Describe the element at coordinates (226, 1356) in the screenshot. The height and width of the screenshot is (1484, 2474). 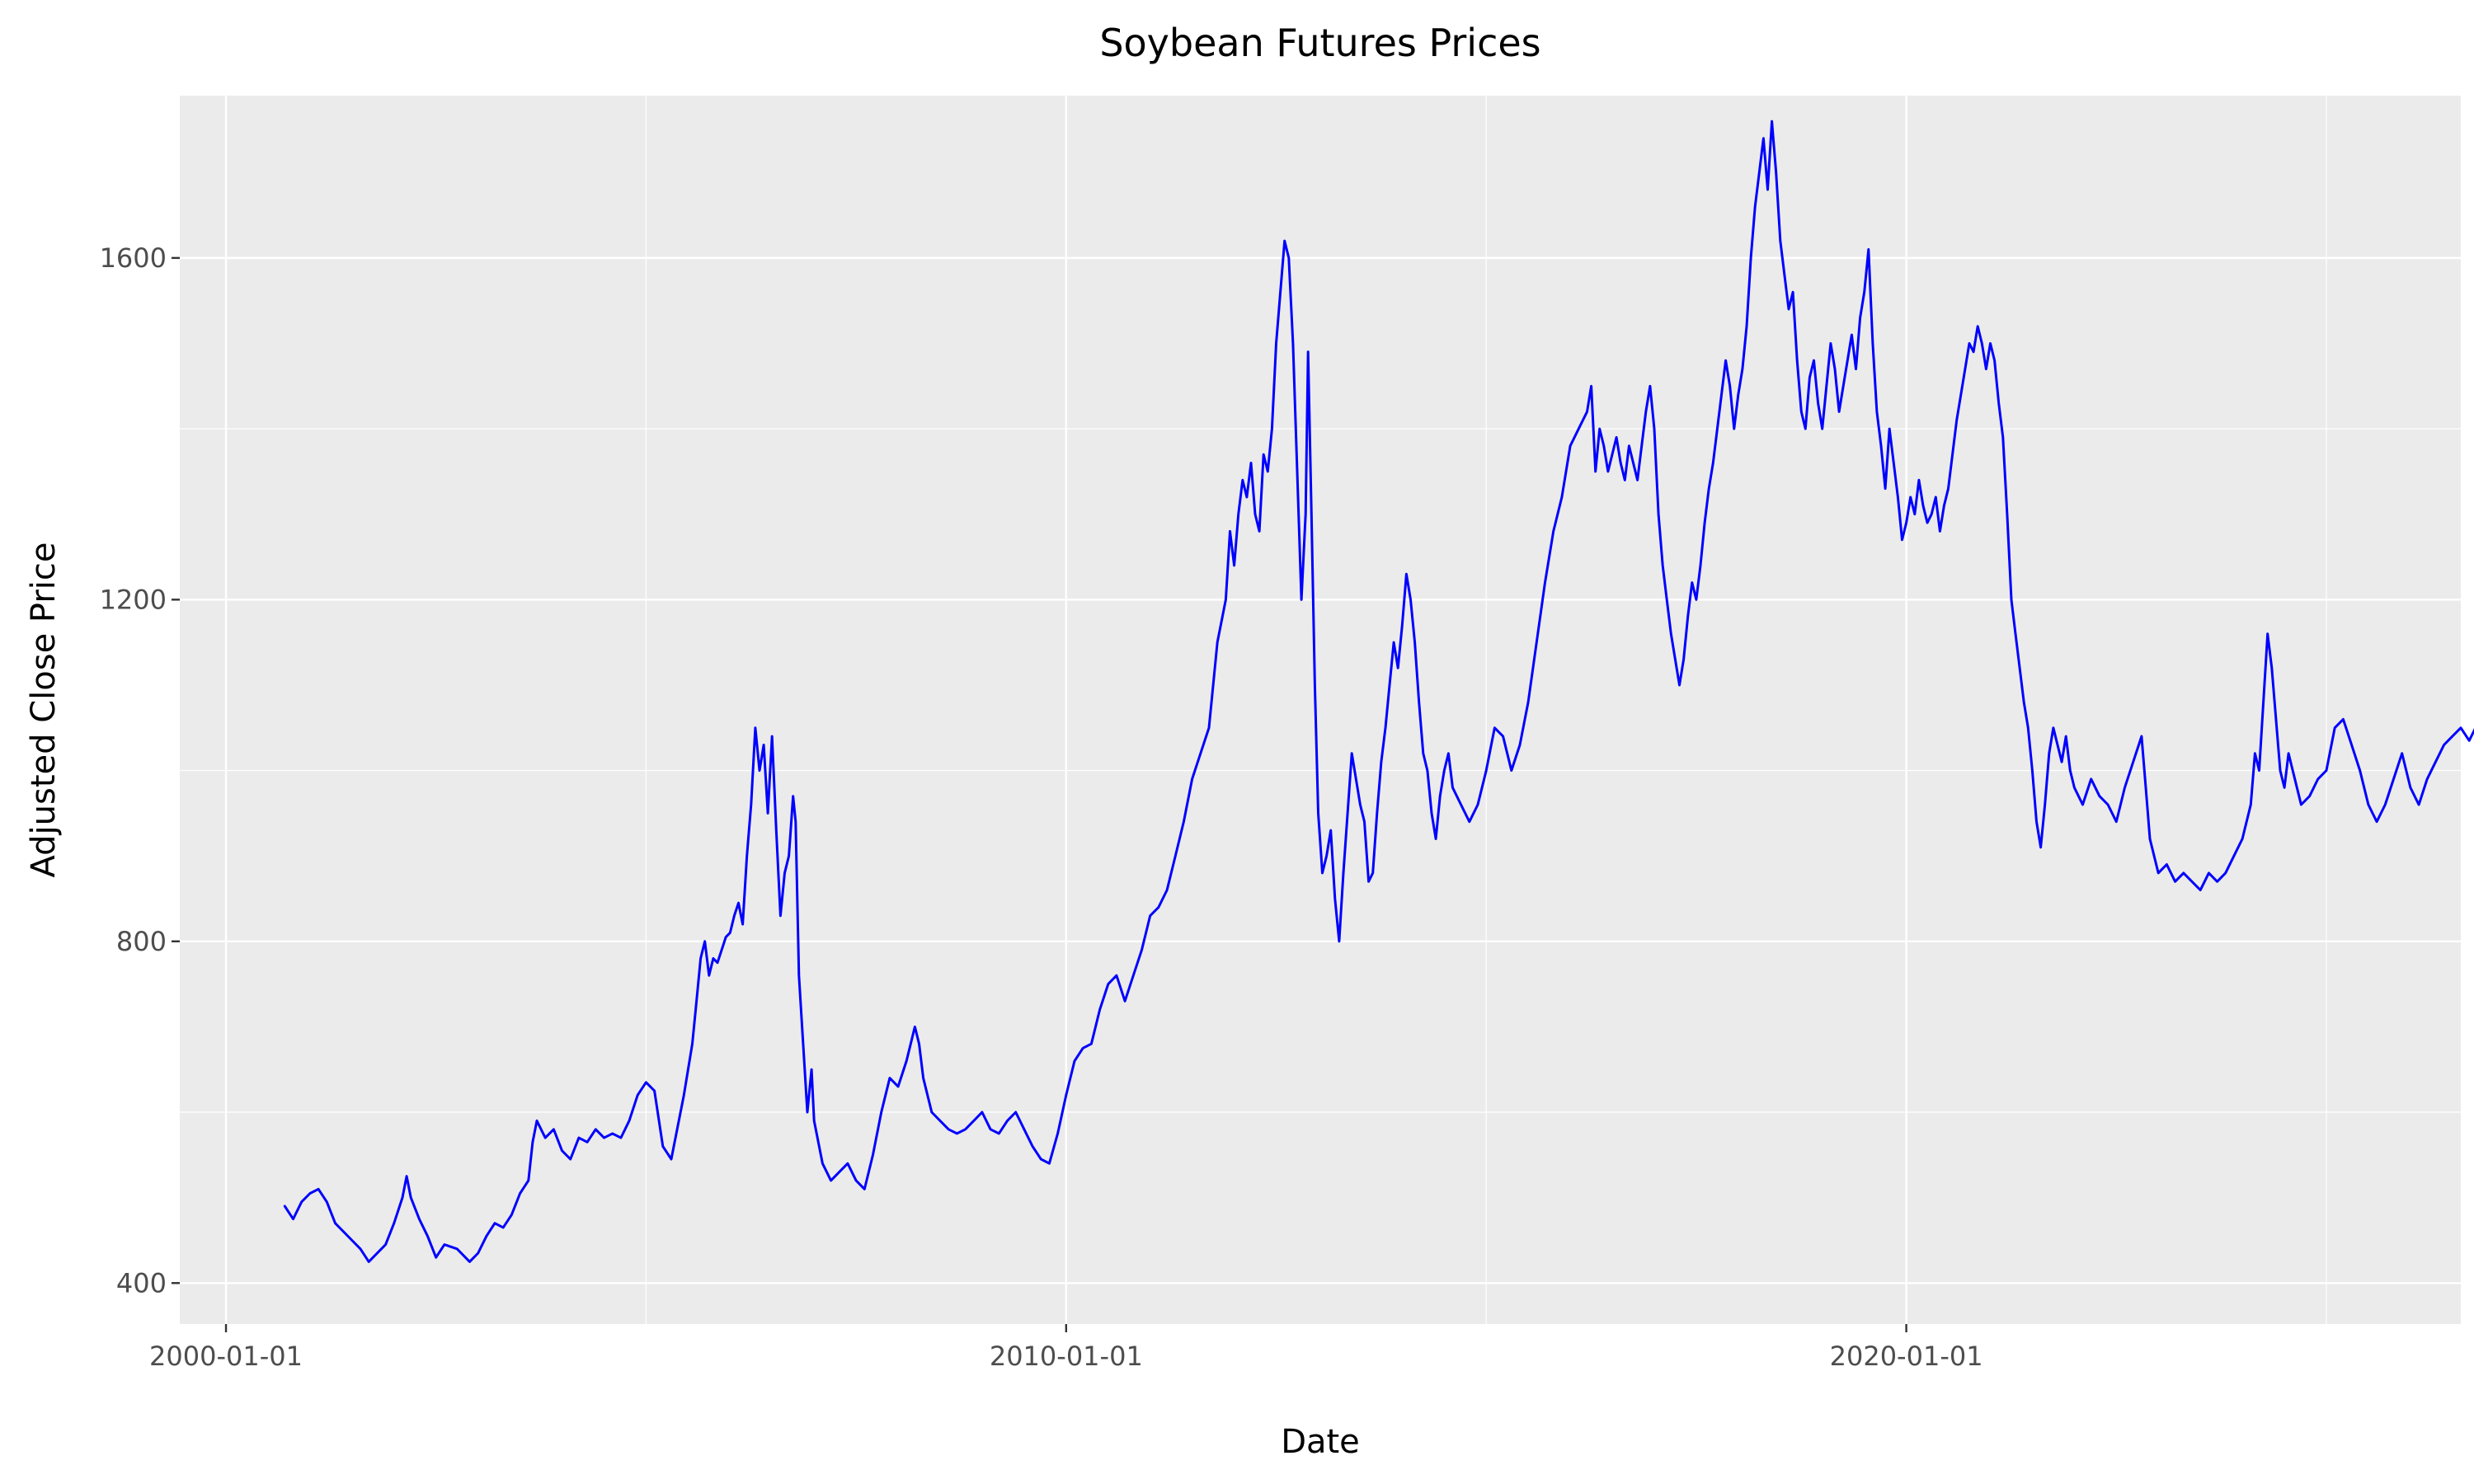
I see `x-tick-label: 2000-01-01` at that location.